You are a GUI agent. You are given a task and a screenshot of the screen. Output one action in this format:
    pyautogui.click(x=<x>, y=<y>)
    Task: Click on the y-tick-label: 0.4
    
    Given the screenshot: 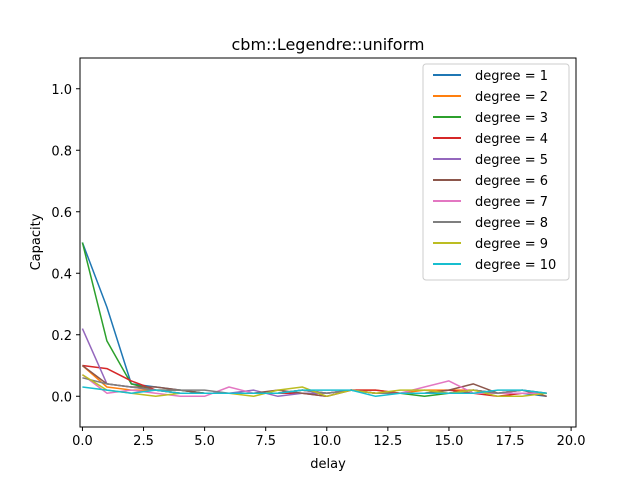 What is the action you would take?
    pyautogui.click(x=61, y=274)
    